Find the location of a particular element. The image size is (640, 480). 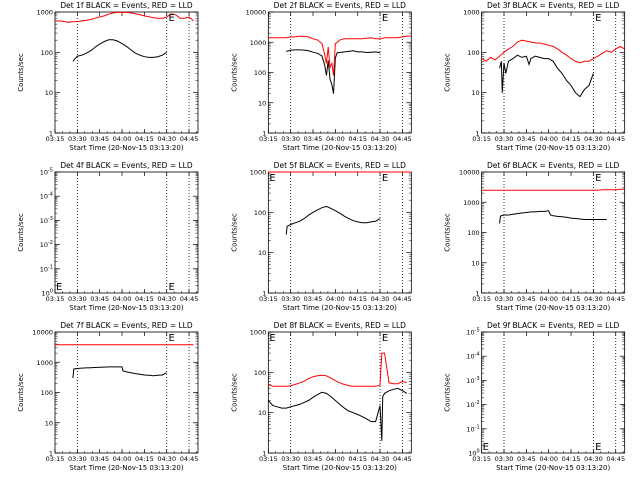

series-lld is located at coordinates (553, 189).